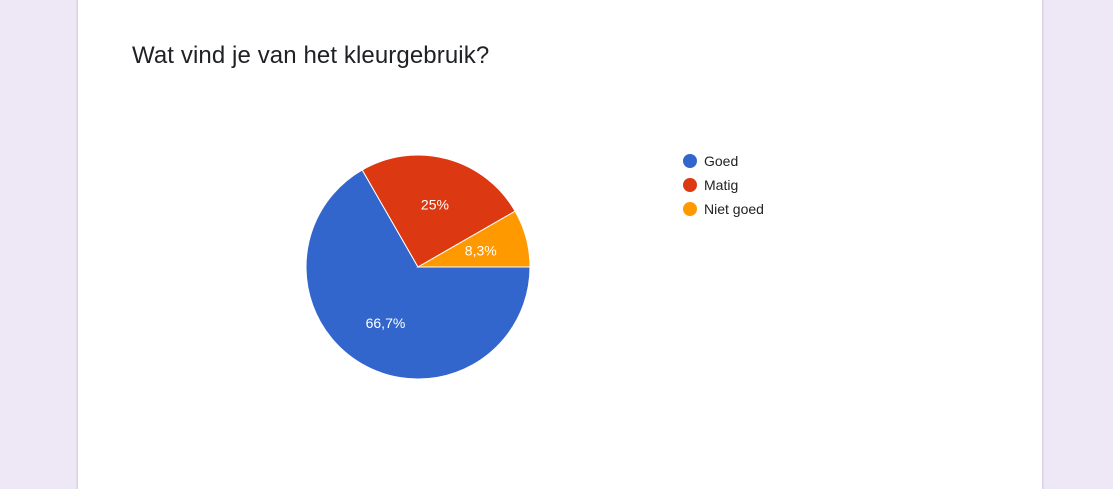  Describe the element at coordinates (690, 161) in the screenshot. I see `legend-marker-goed` at that location.